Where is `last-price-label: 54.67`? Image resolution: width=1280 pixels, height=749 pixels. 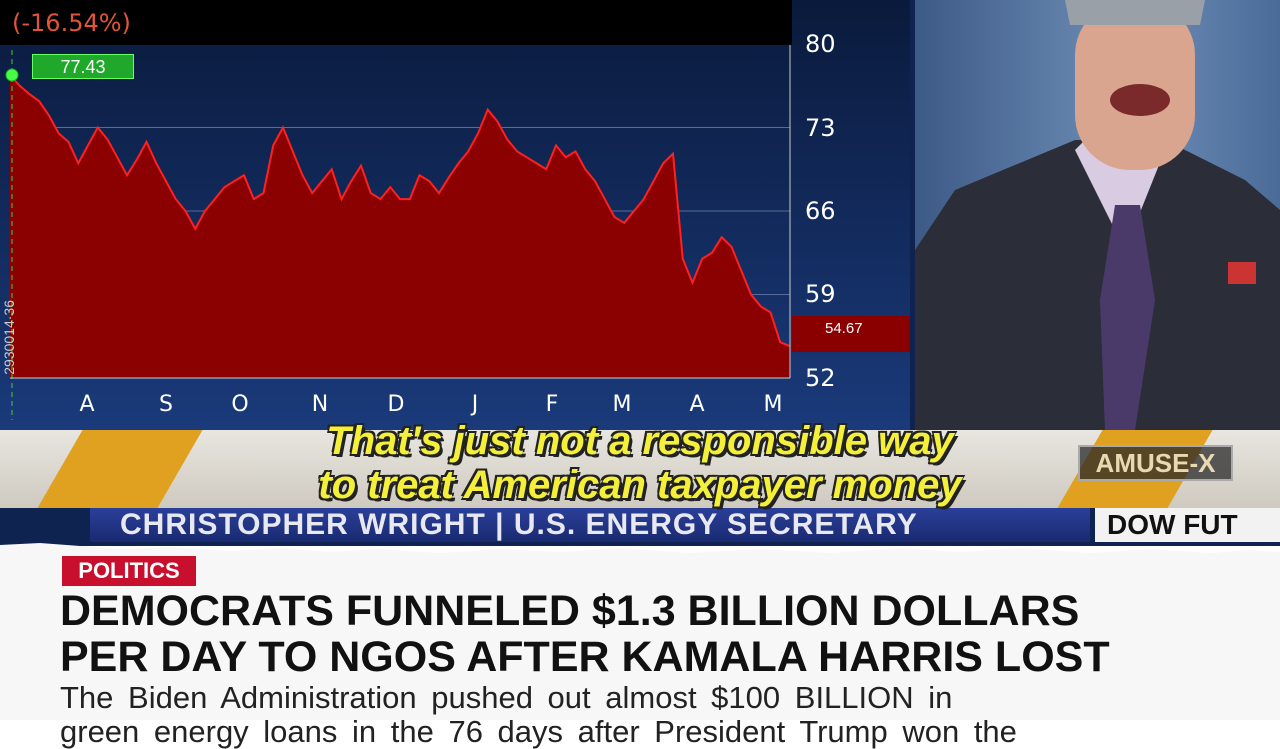
last-price-label: 54.67 is located at coordinates (844, 328).